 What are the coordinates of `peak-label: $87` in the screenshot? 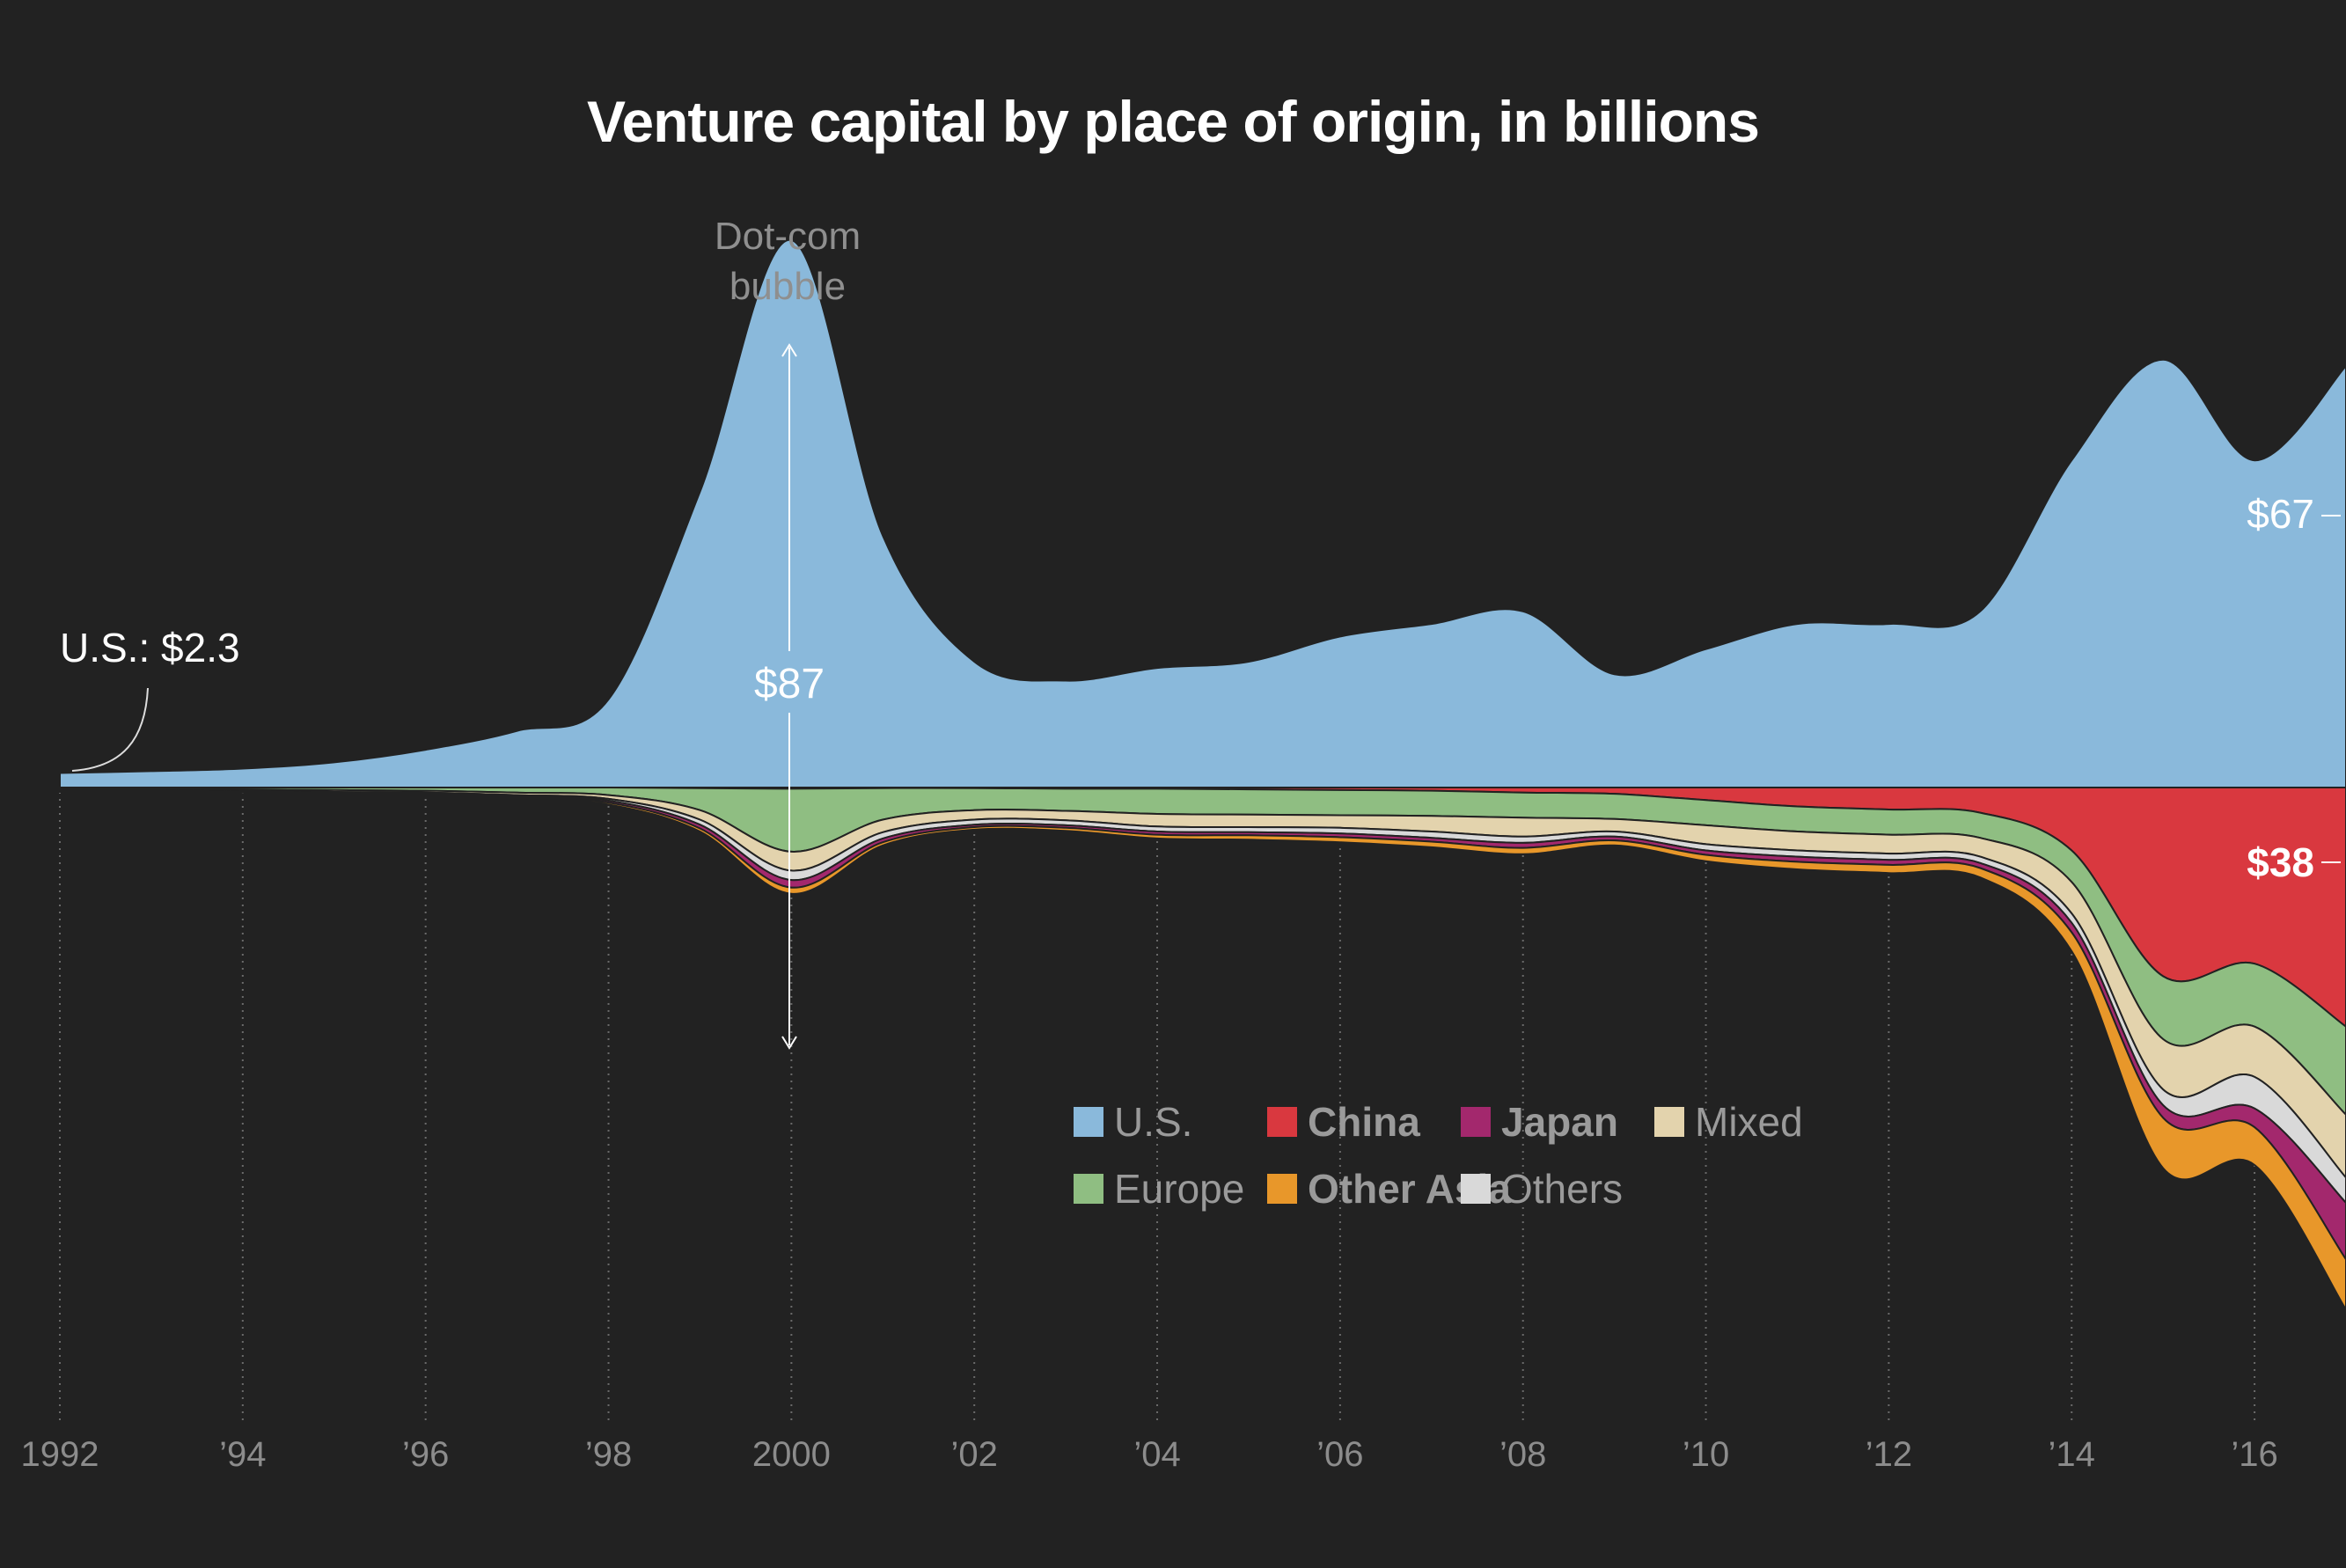 It's located at (789, 684).